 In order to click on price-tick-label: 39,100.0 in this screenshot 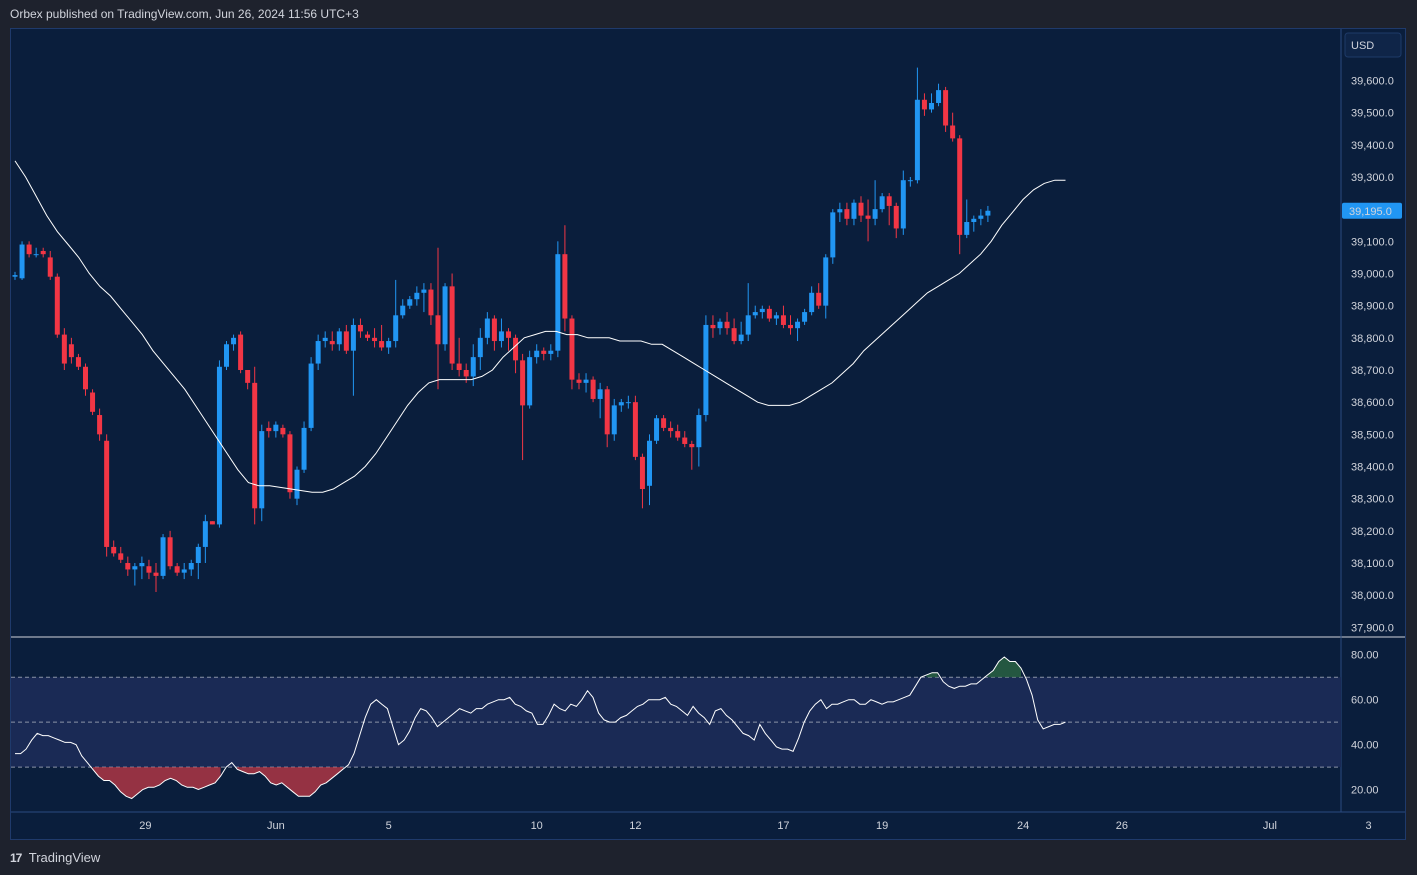, I will do `click(1372, 242)`.